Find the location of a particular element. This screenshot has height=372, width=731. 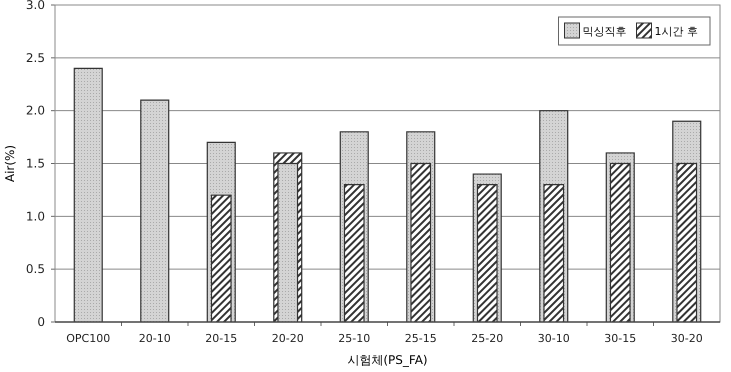

x-tick-label: 25-15 is located at coordinates (420, 338).